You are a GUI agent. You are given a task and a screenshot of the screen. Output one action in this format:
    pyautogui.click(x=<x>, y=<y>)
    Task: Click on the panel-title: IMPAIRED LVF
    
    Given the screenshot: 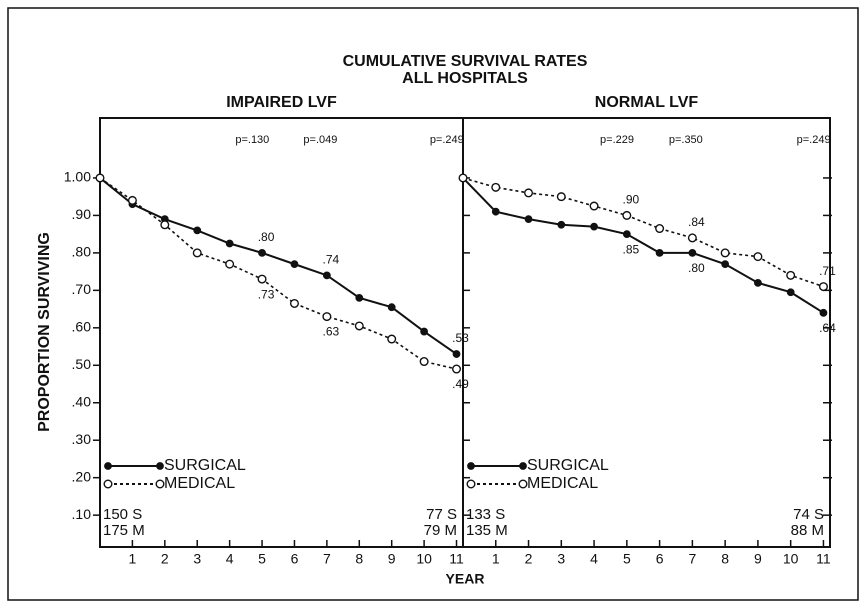 What is the action you would take?
    pyautogui.click(x=281, y=102)
    